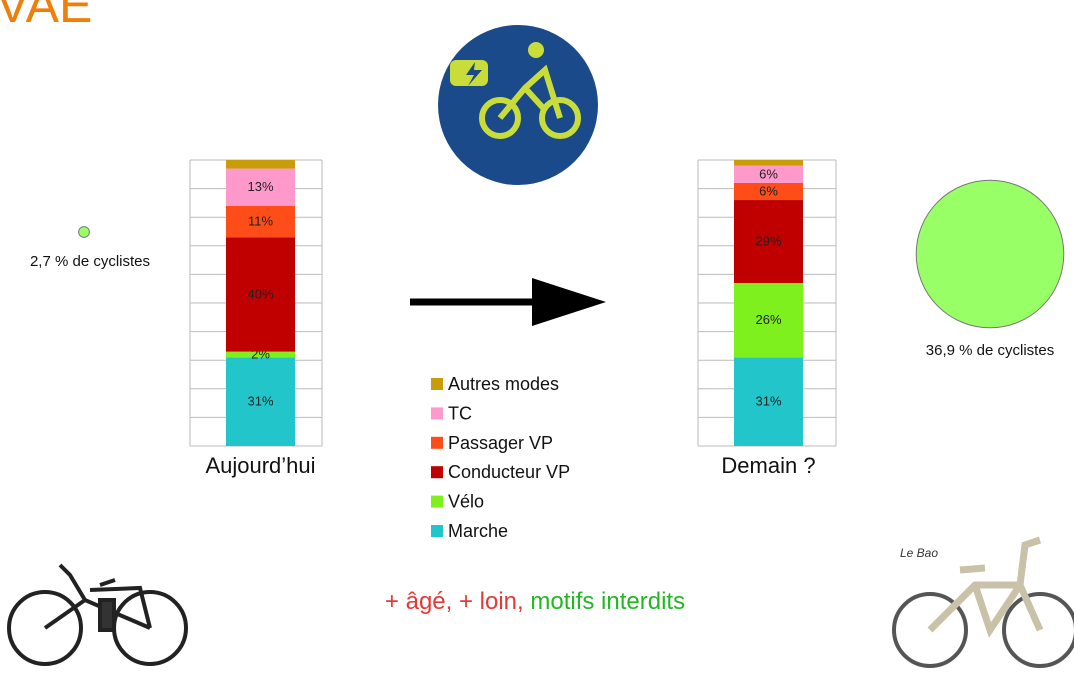  I want to click on legend-label: Autres modes, so click(503, 384).